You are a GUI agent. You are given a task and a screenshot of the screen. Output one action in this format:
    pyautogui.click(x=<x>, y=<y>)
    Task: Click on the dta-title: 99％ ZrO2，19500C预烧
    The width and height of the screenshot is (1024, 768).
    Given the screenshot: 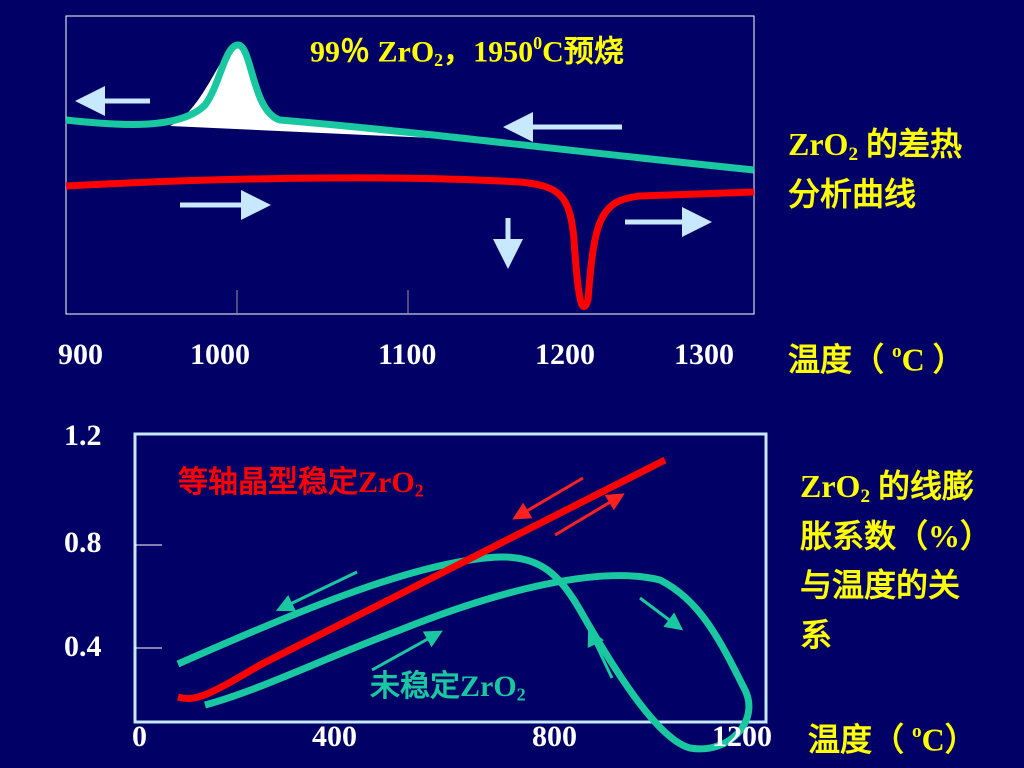 What is the action you would take?
    pyautogui.click(x=467, y=51)
    